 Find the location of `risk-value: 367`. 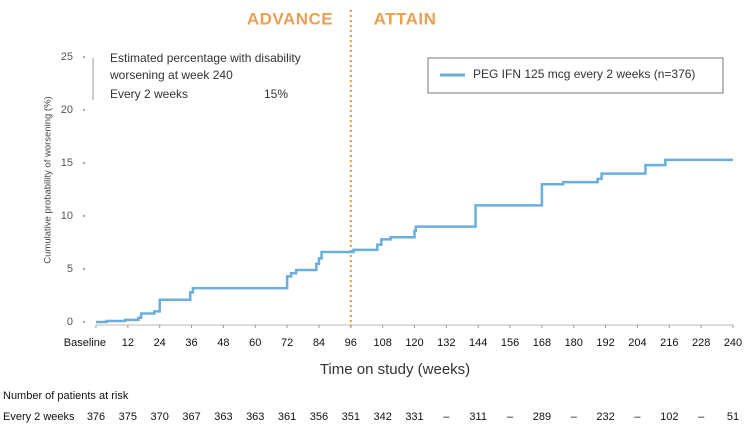

risk-value: 367 is located at coordinates (191, 417).